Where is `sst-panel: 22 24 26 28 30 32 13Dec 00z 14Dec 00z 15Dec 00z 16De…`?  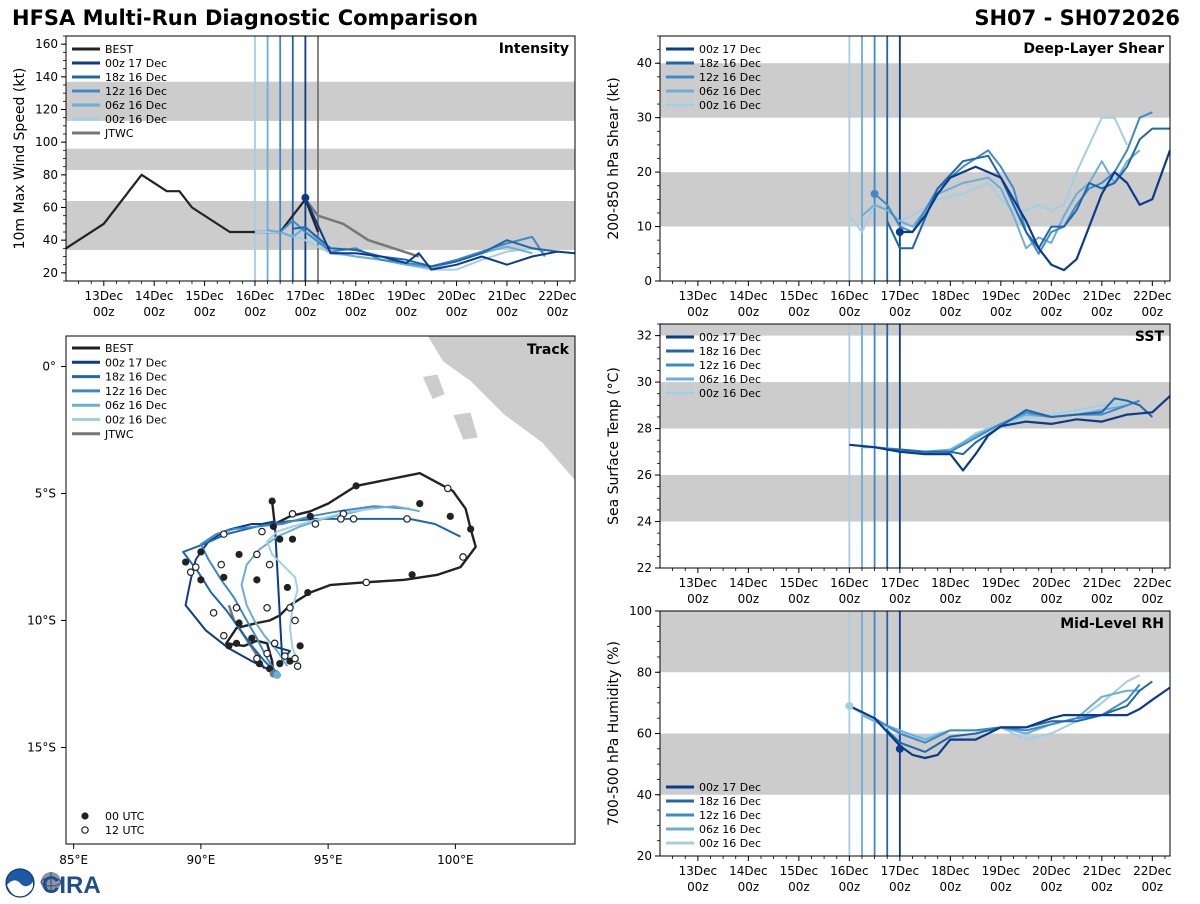
sst-panel: 22 24 26 28 30 32 13Dec 00z 14Dec 00z 15Dec 00z 16De… is located at coordinates (889, 464).